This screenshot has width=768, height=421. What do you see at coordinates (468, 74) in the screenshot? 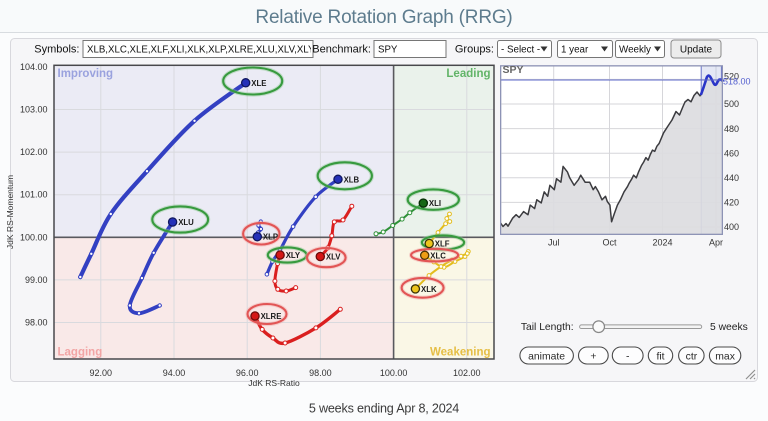
I see `svg-text: Leading` at bounding box center [468, 74].